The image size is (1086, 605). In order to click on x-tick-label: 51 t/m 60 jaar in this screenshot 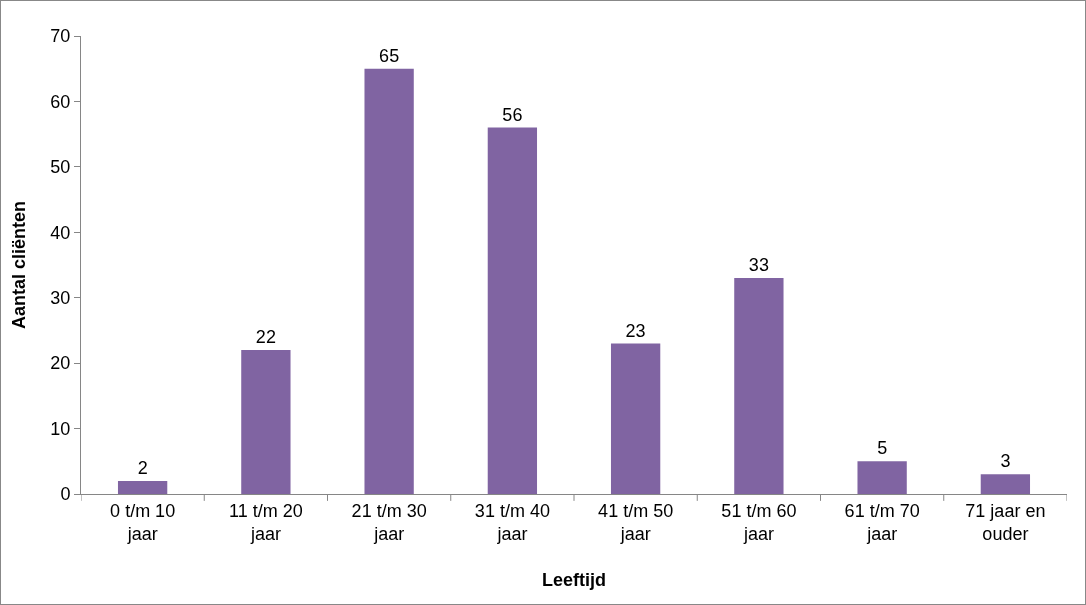, I will do `click(759, 522)`.